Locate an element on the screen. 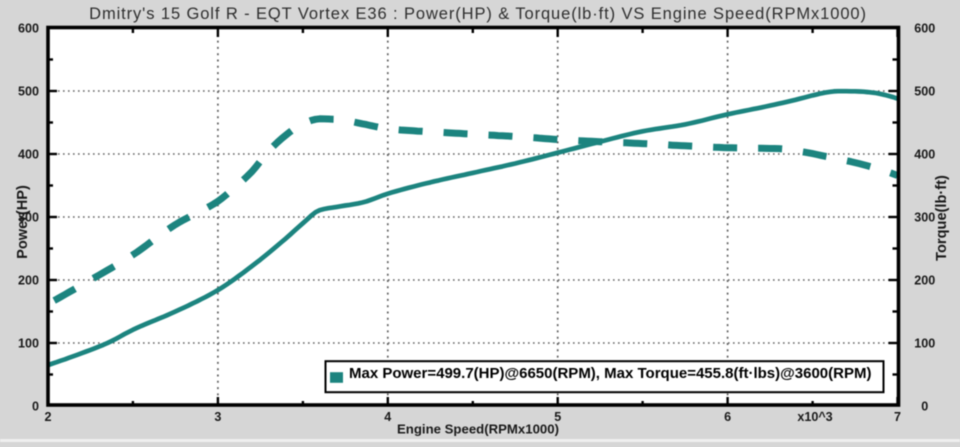 The height and width of the screenshot is (447, 960). svg-text: Engine Speed(RPMx1000) is located at coordinates (478, 429).